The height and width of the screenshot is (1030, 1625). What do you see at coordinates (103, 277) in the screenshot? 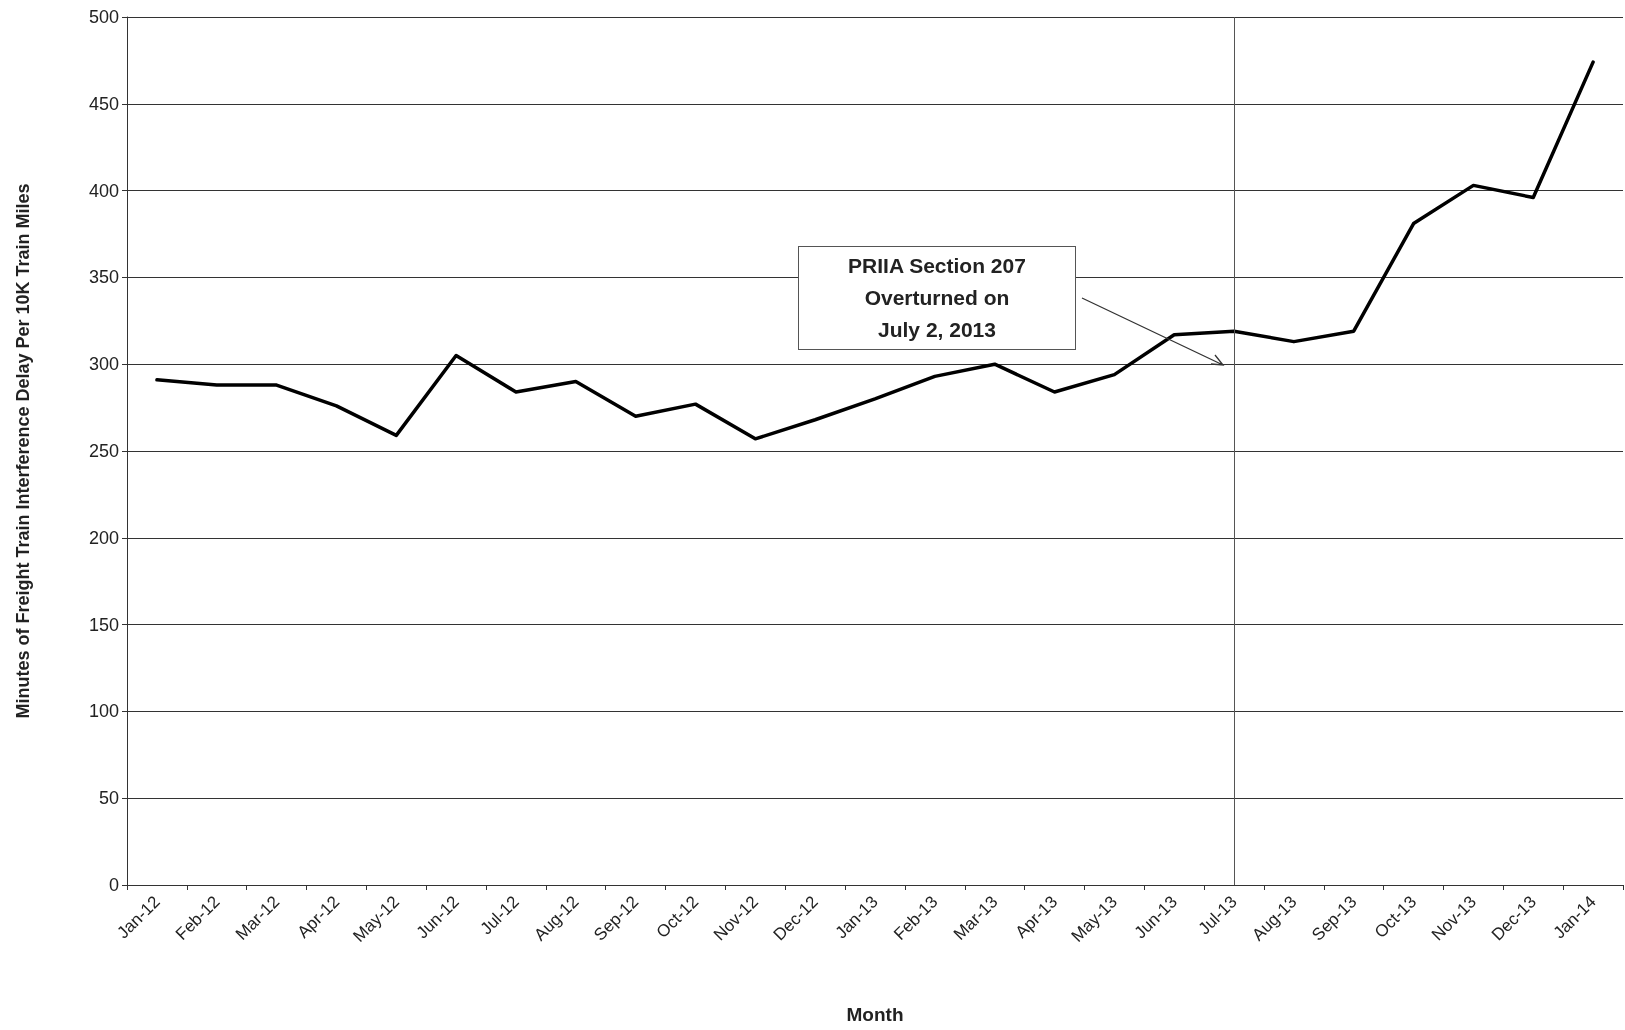
I see `y-tick-label: 350` at bounding box center [103, 277].